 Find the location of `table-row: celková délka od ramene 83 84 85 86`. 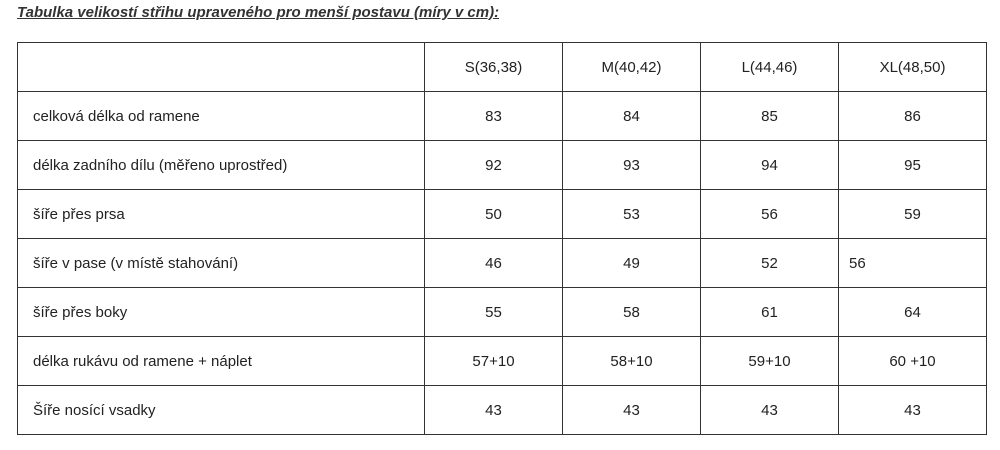

table-row: celková délka od ramene 83 84 85 86 is located at coordinates (502, 116).